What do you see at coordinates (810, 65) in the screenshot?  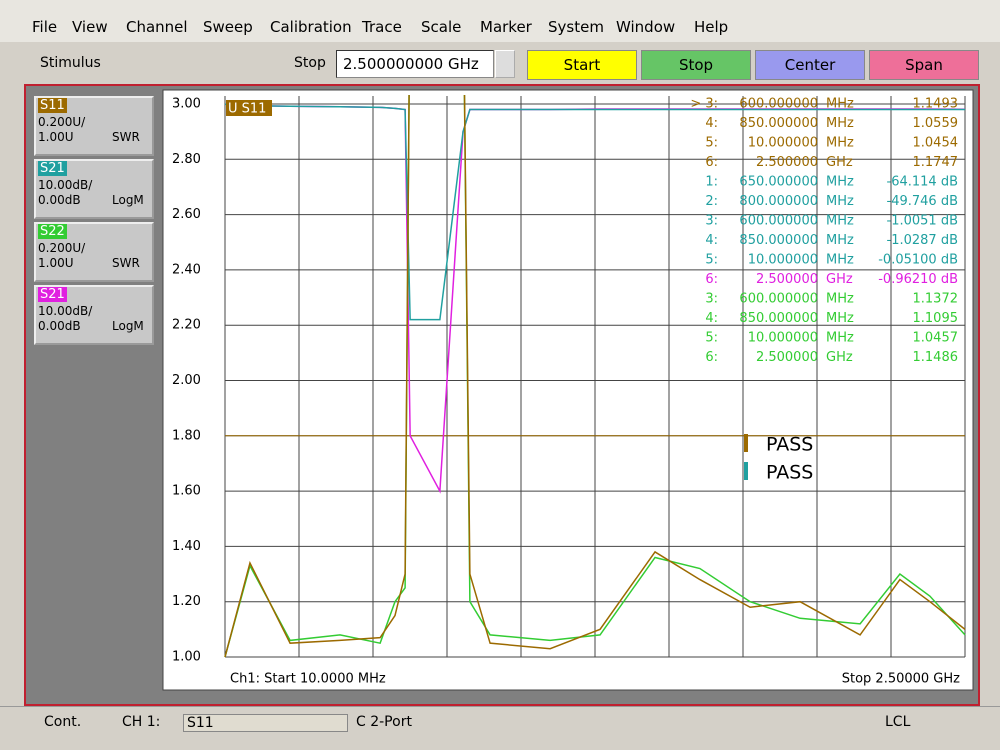 I see `toolbar-button: Center` at bounding box center [810, 65].